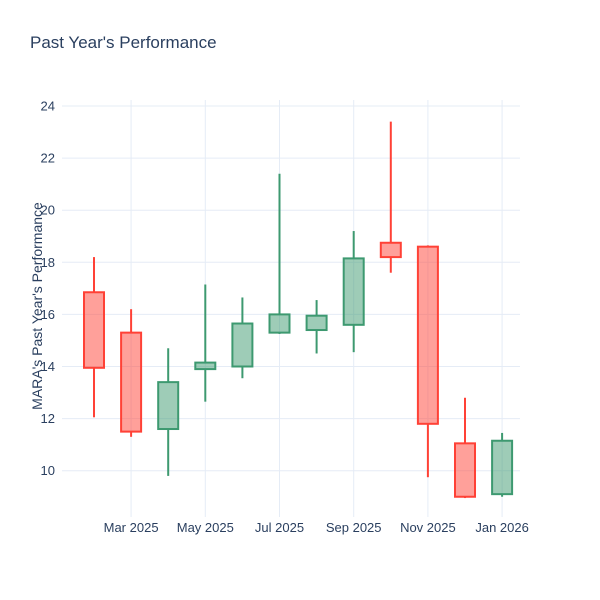 This screenshot has width=600, height=600. Describe the element at coordinates (427, 335) in the screenshot. I see `candle-body-nov-2025` at that location.